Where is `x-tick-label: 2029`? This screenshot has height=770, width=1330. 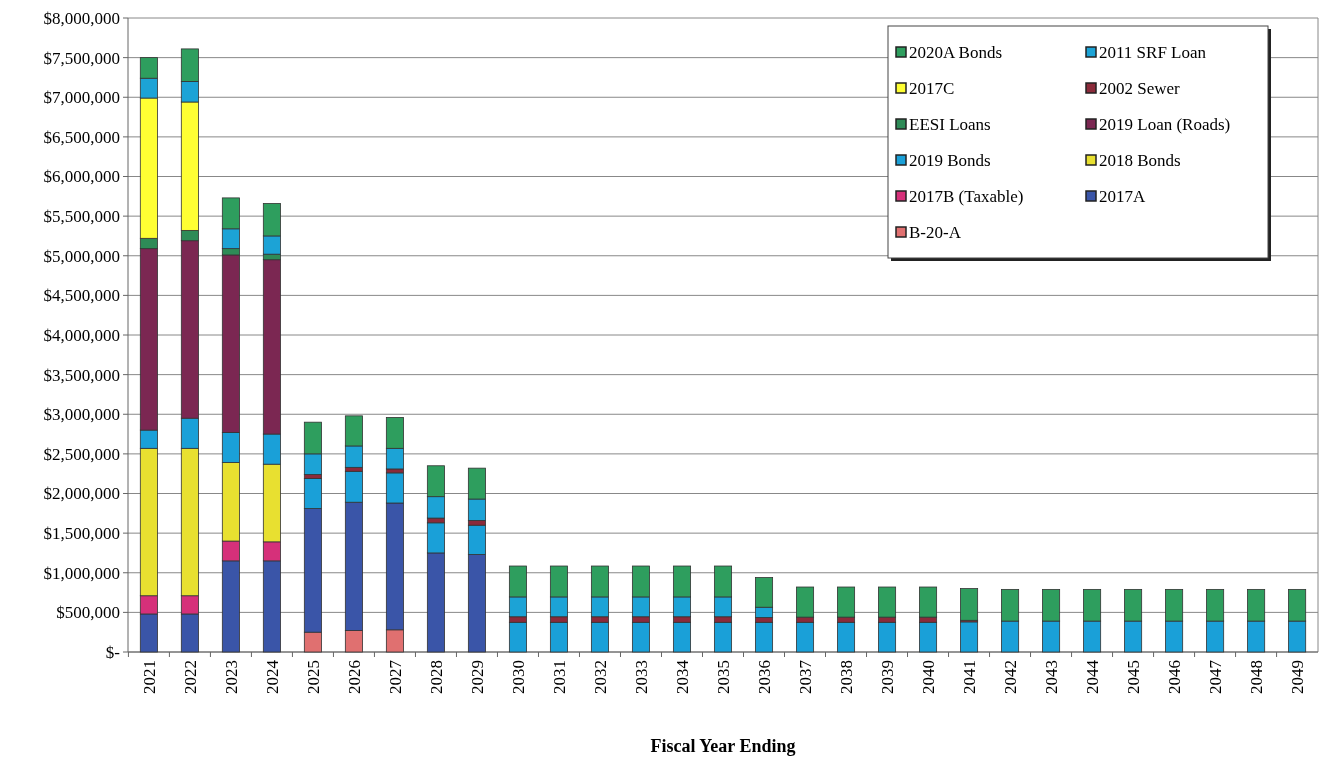 x-tick-label: 2029 is located at coordinates (477, 677).